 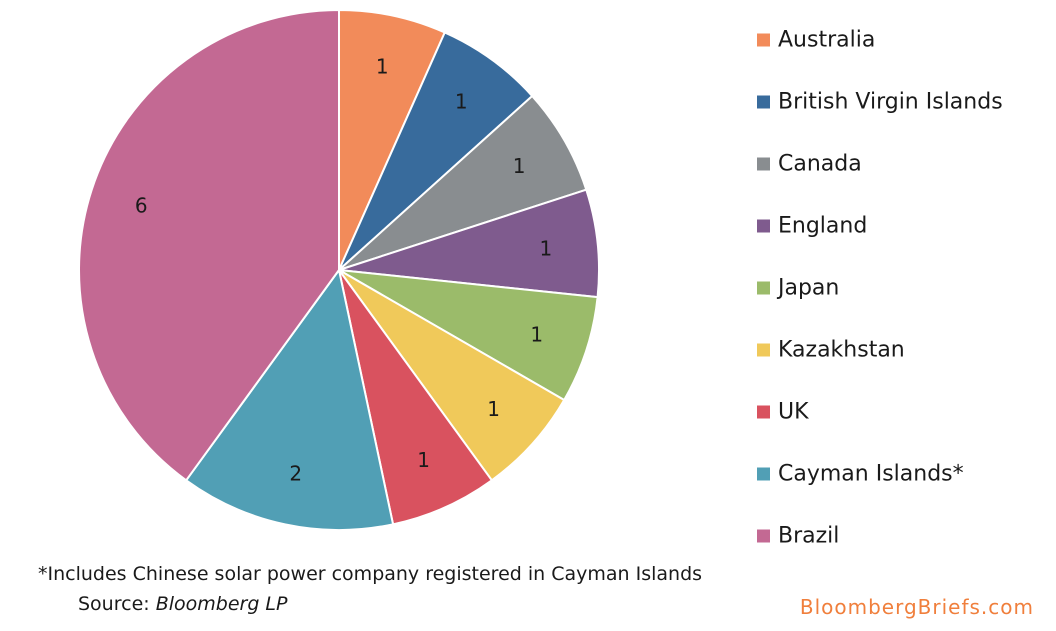 I want to click on legend-item-england: England, so click(x=812, y=226).